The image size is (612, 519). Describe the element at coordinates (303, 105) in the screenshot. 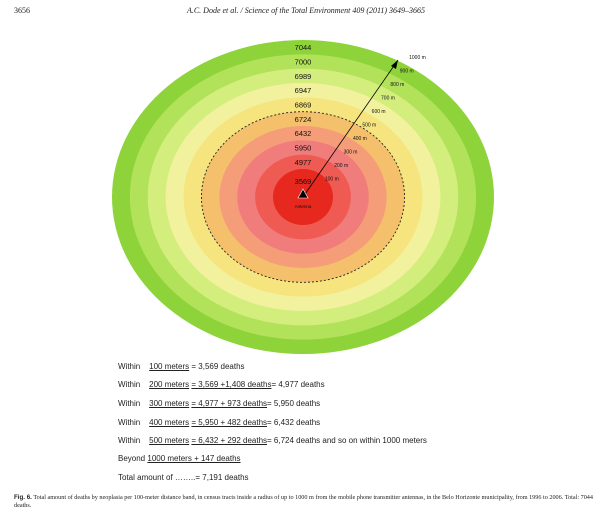

I see `death-count-label: 6869` at that location.